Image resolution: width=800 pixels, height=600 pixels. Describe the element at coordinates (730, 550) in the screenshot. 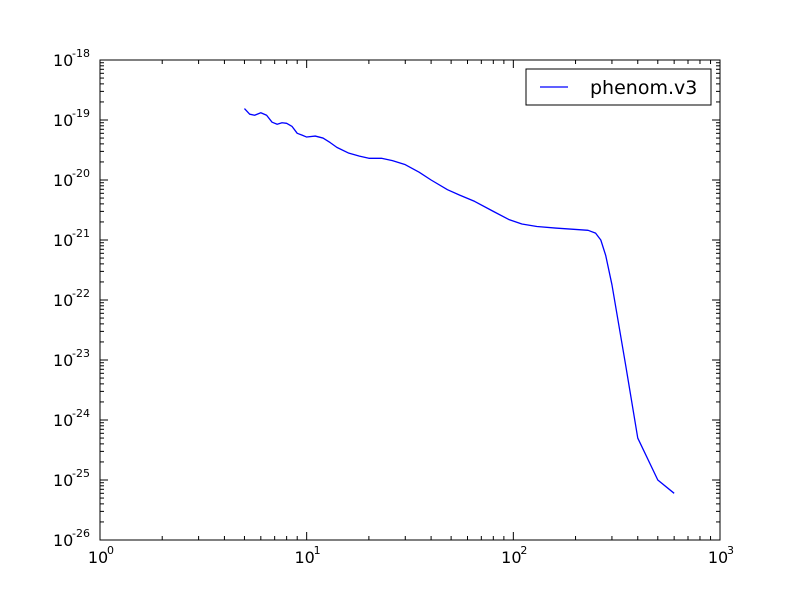

I see `x-tick-exponent: 3` at that location.